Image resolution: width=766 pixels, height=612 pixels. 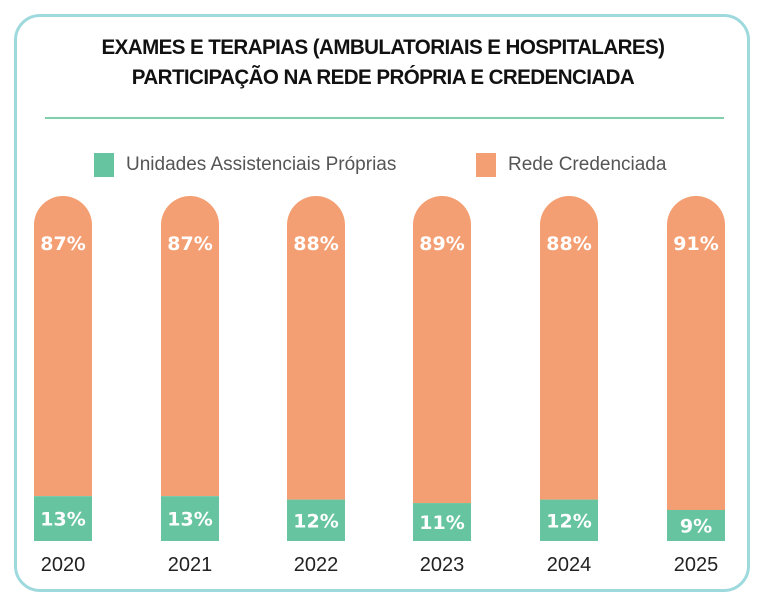 I want to click on x-tick-label: 2023, so click(x=442, y=565).